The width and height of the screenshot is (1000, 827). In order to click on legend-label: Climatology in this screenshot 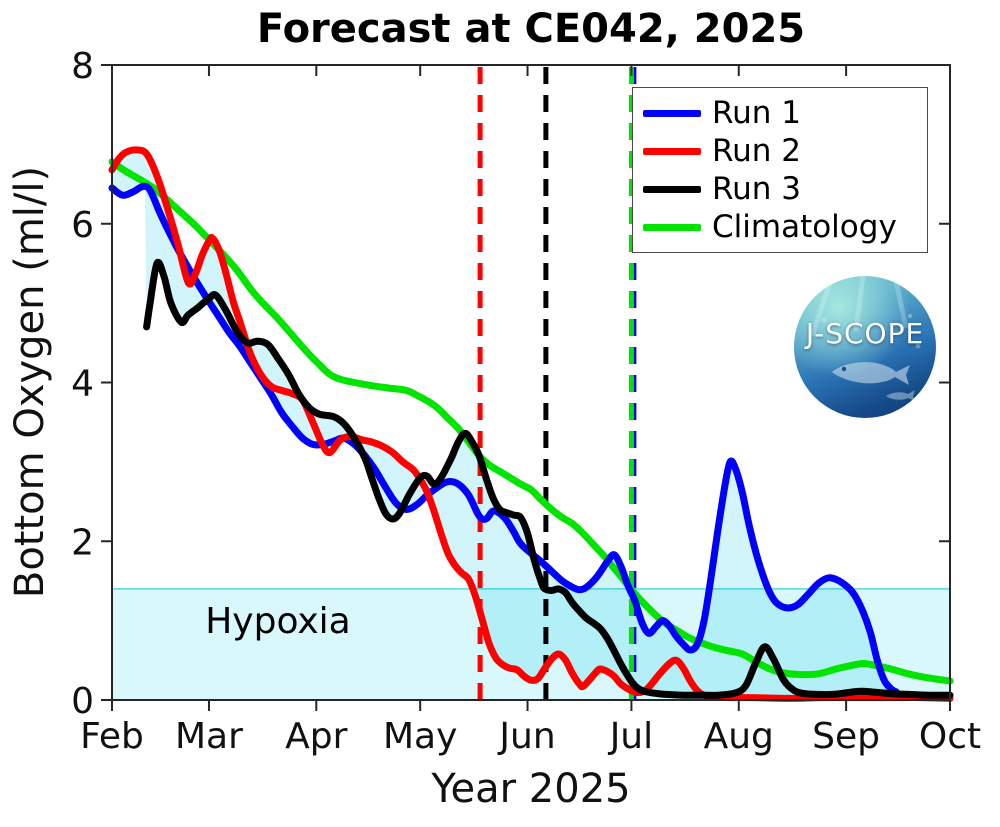, I will do `click(804, 227)`.